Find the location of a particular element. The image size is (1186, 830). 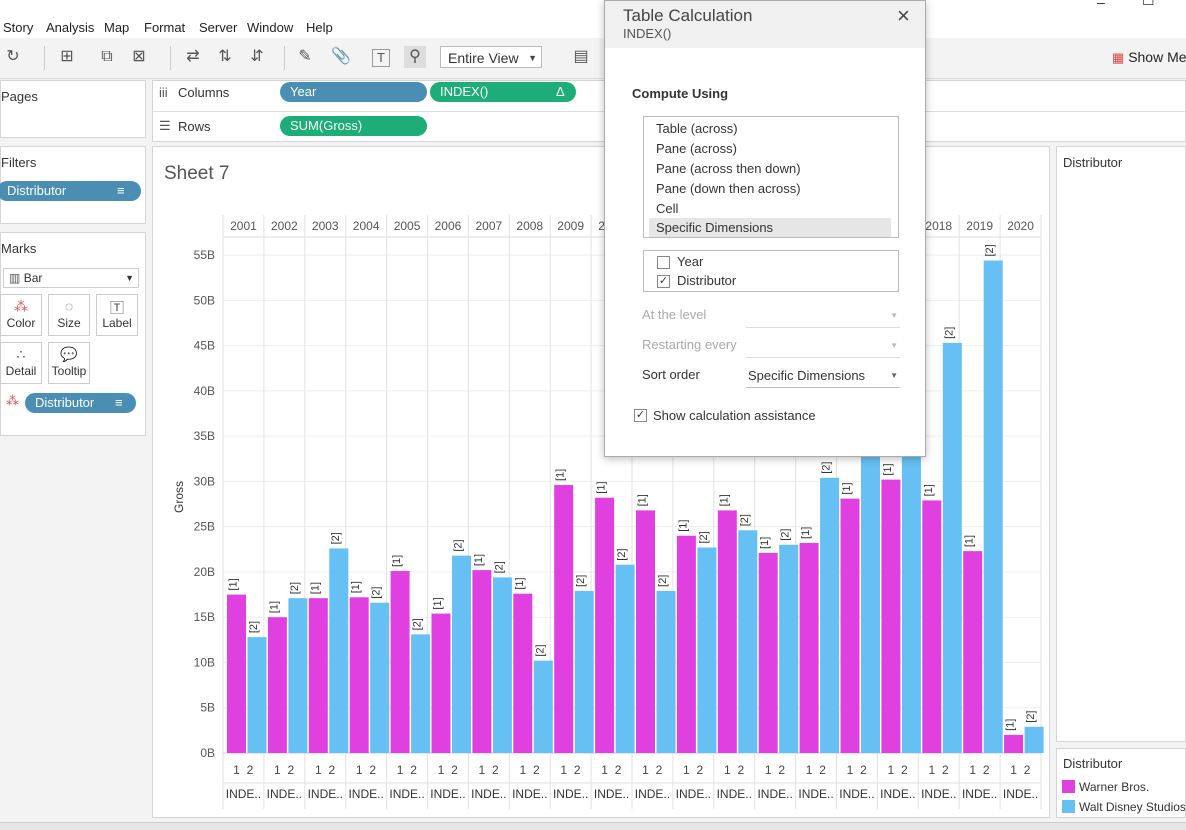

selected-option-highlight is located at coordinates (770, 227).